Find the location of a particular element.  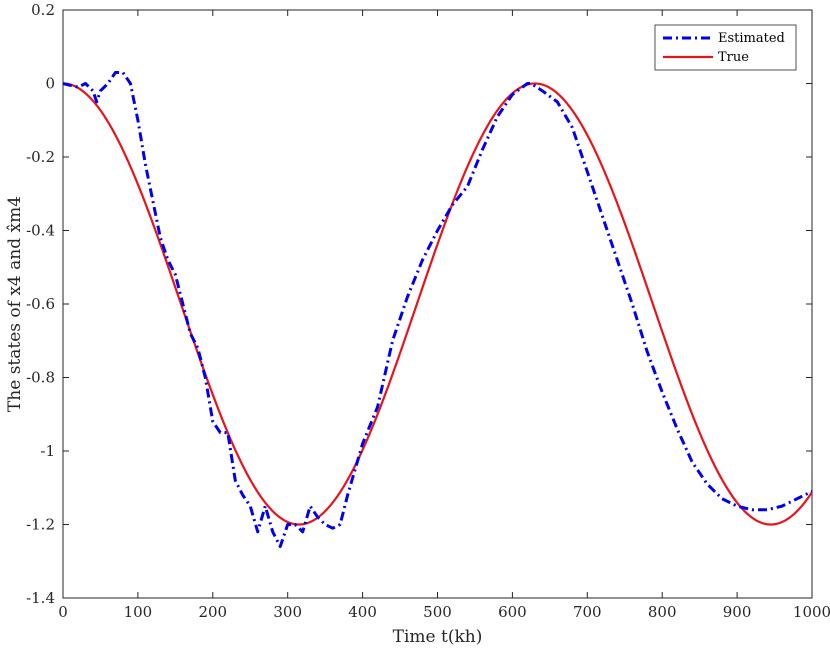

x-tick-label: 700 is located at coordinates (587, 612).